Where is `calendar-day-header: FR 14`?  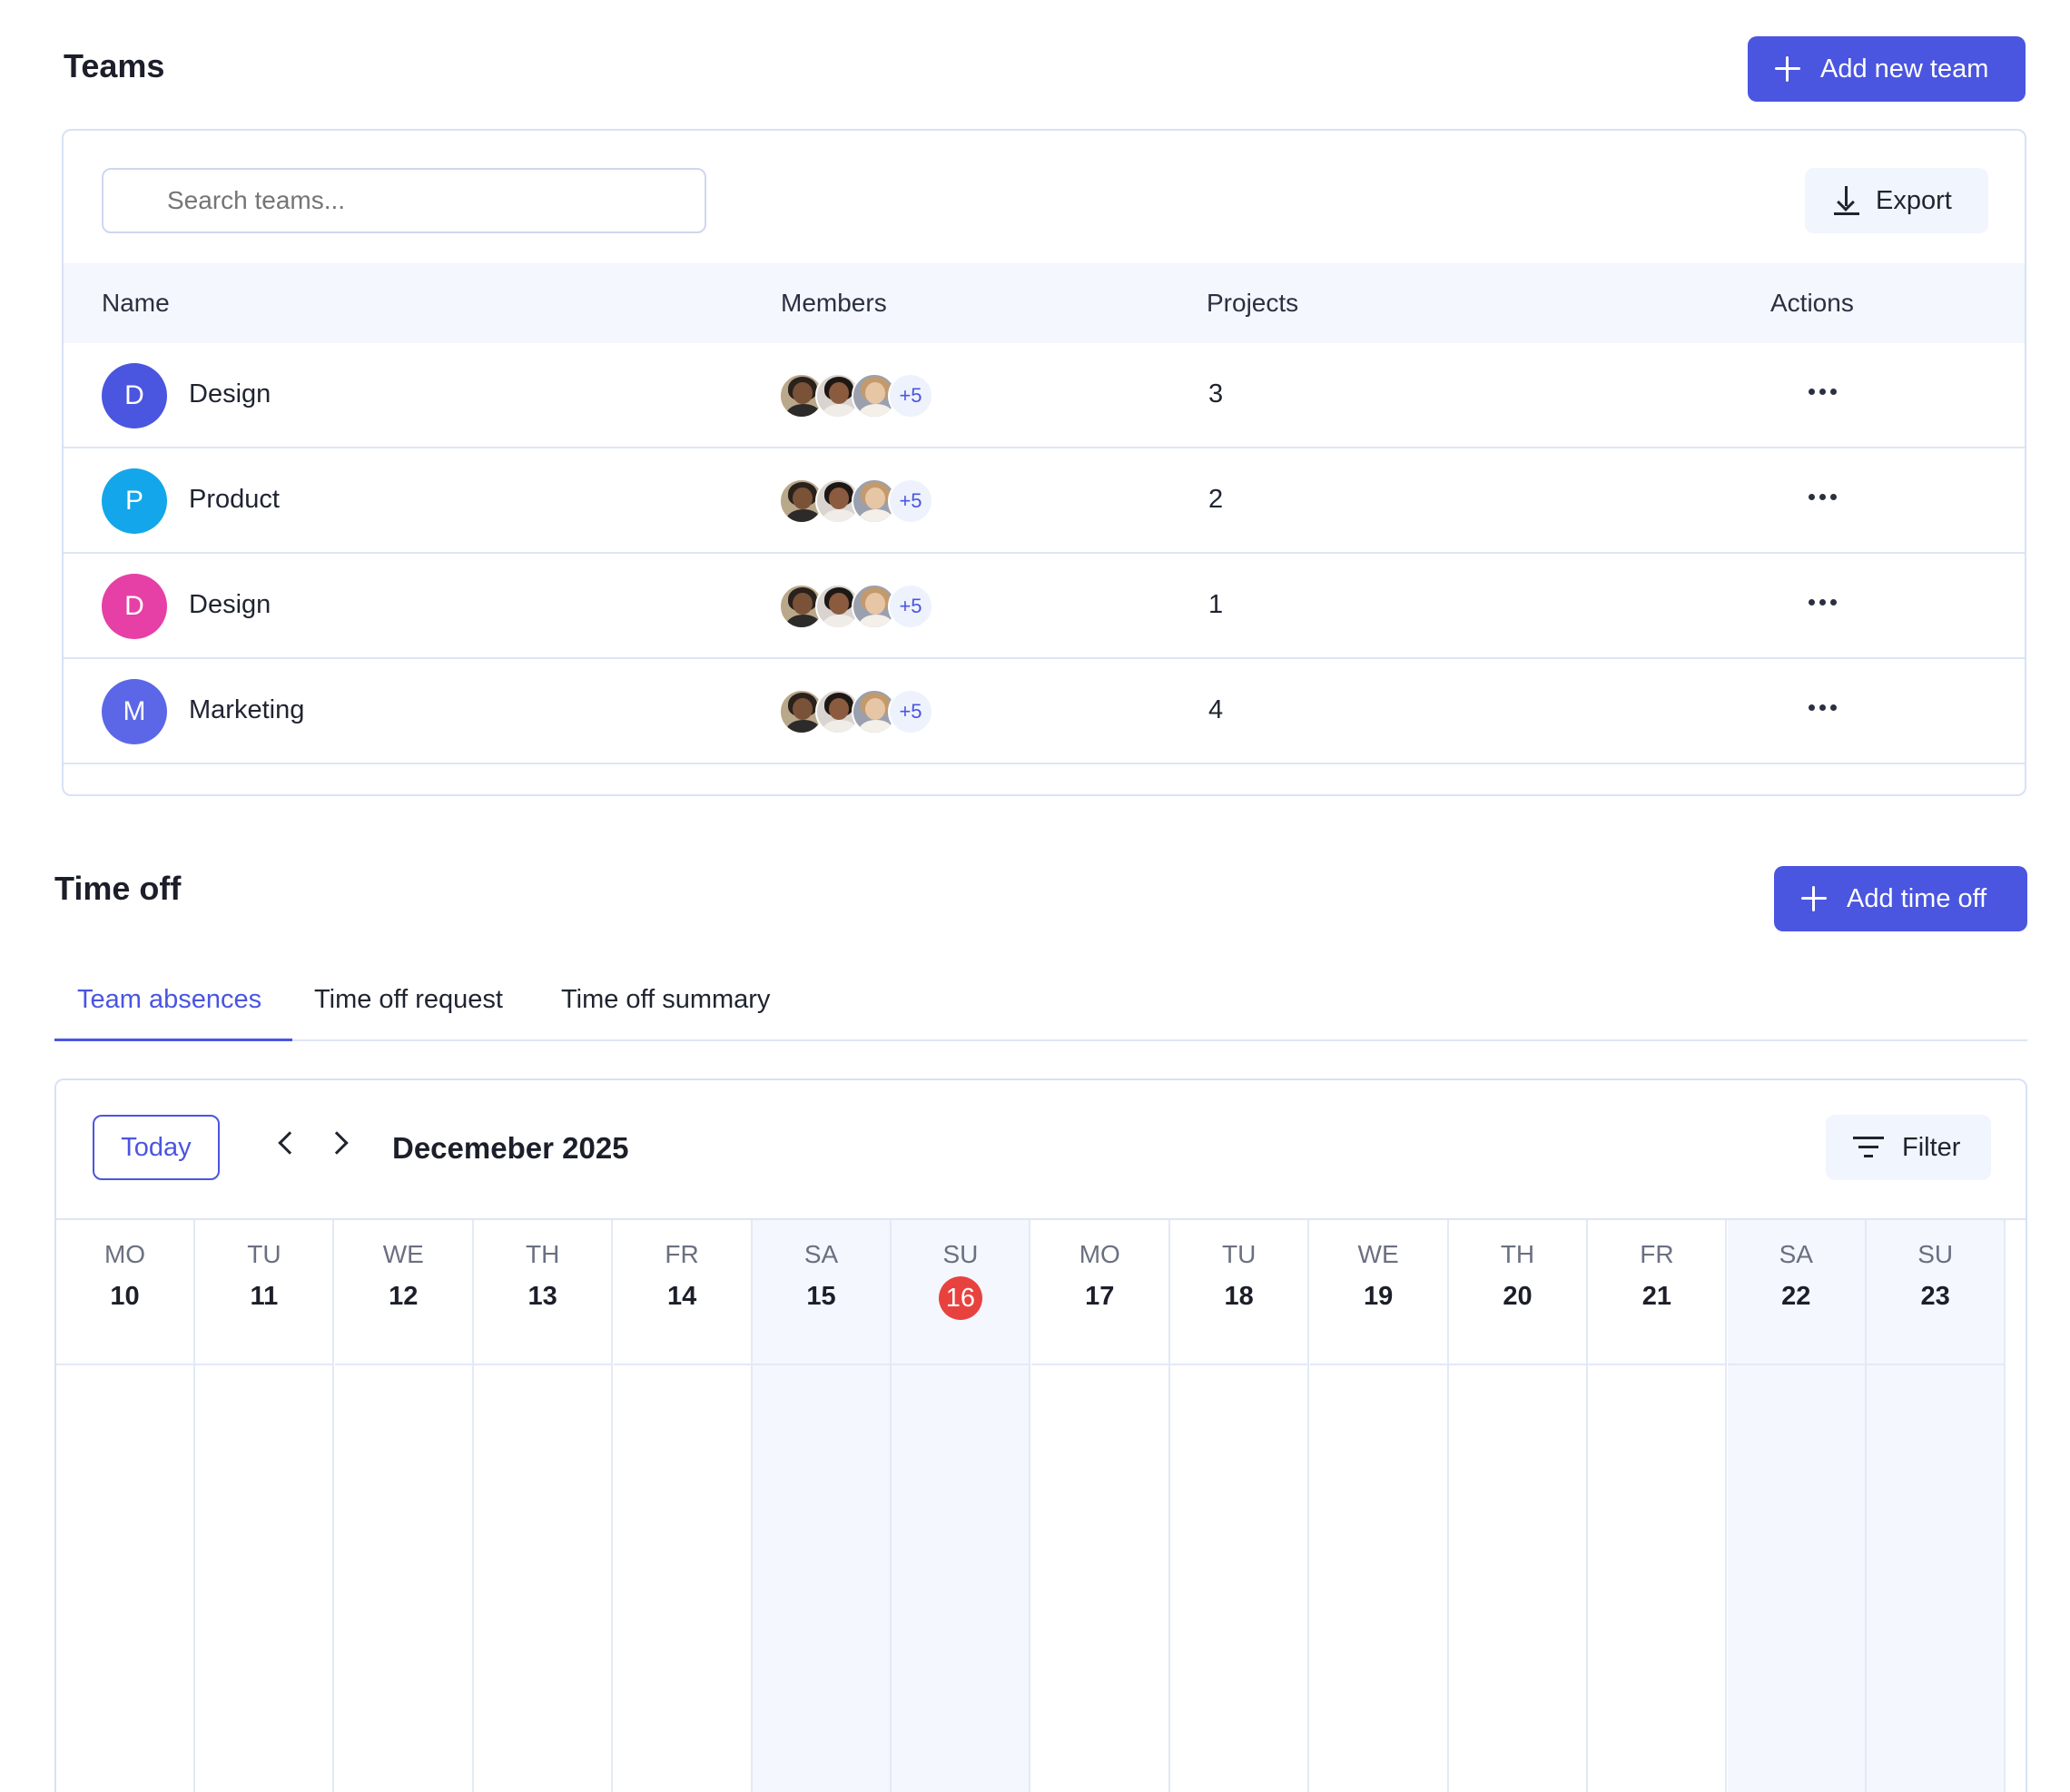
calendar-day-header: FR 14 is located at coordinates (682, 1292).